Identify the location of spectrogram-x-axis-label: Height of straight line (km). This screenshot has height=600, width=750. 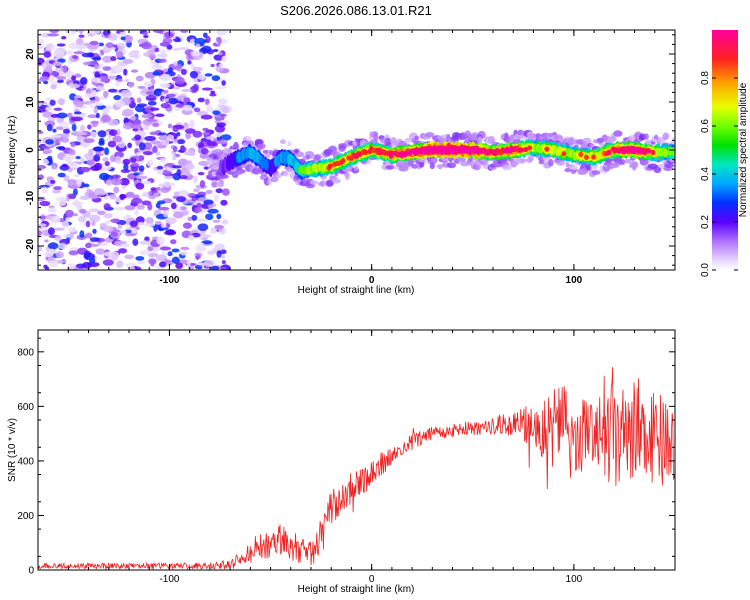
(356, 290).